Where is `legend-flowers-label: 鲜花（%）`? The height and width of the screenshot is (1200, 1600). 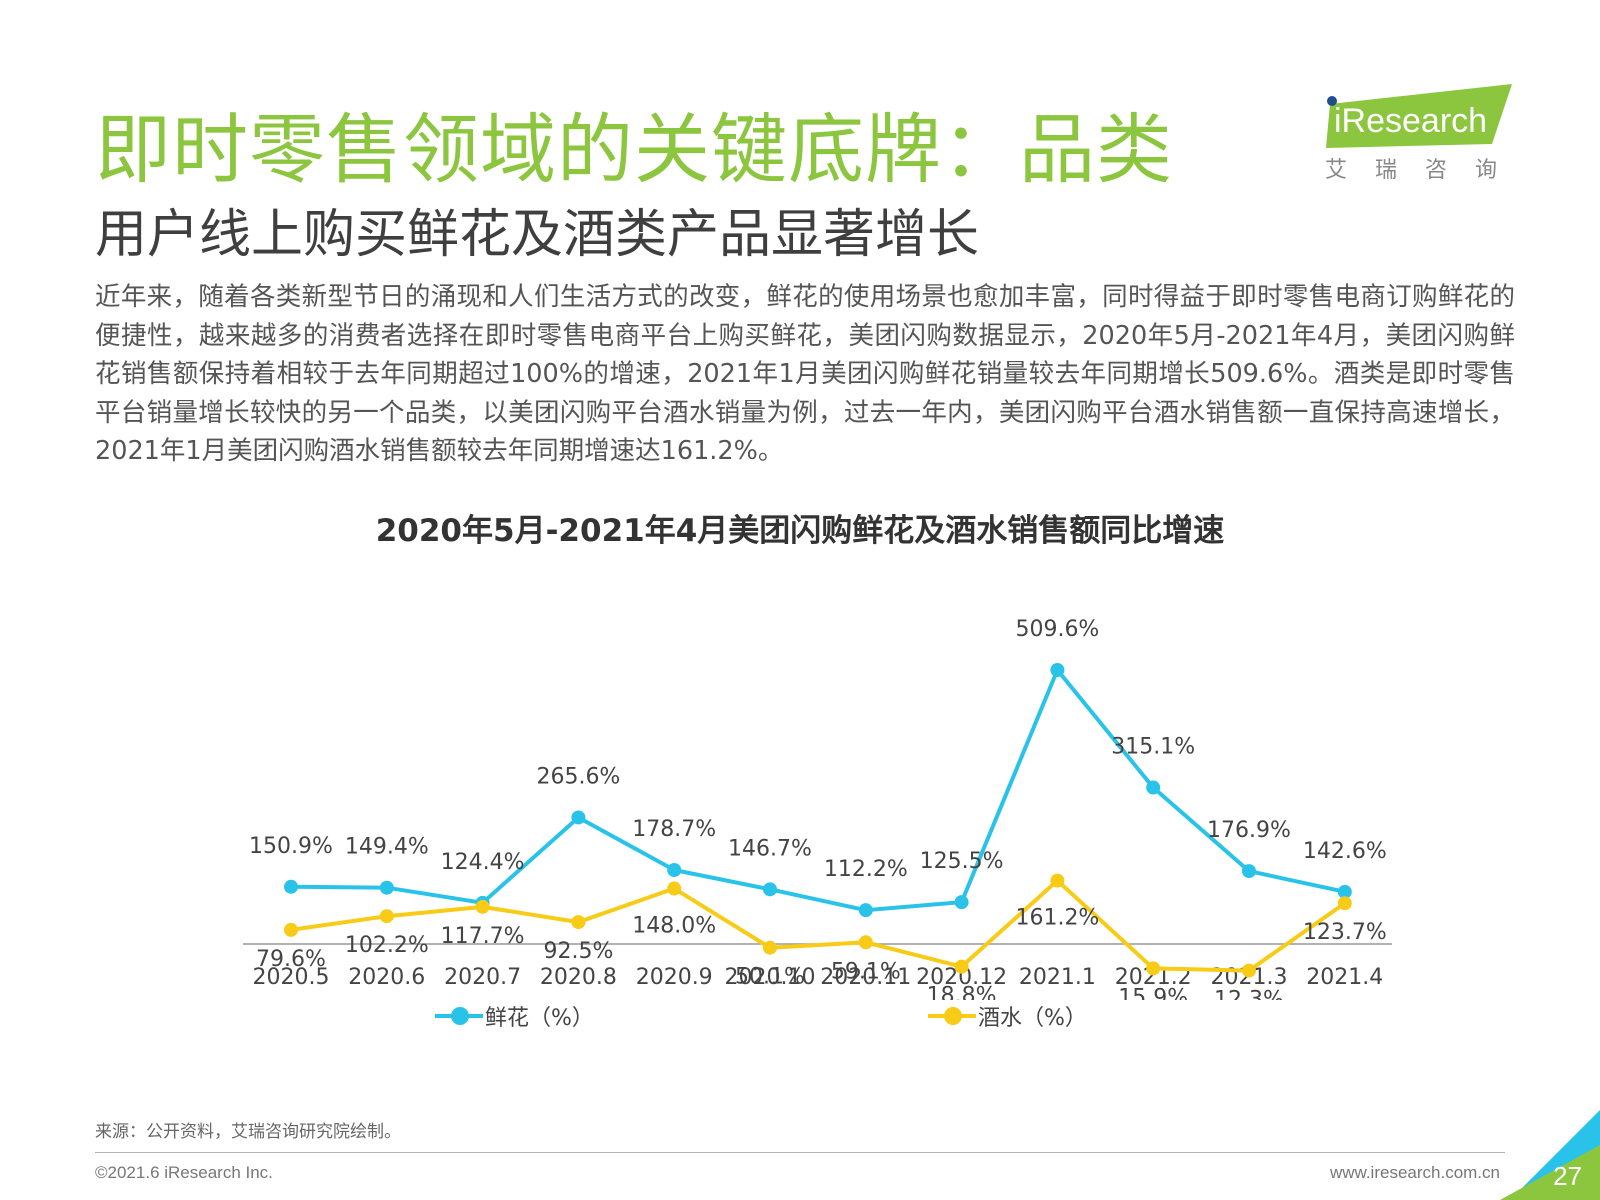 legend-flowers-label: 鲜花（%） is located at coordinates (539, 1018).